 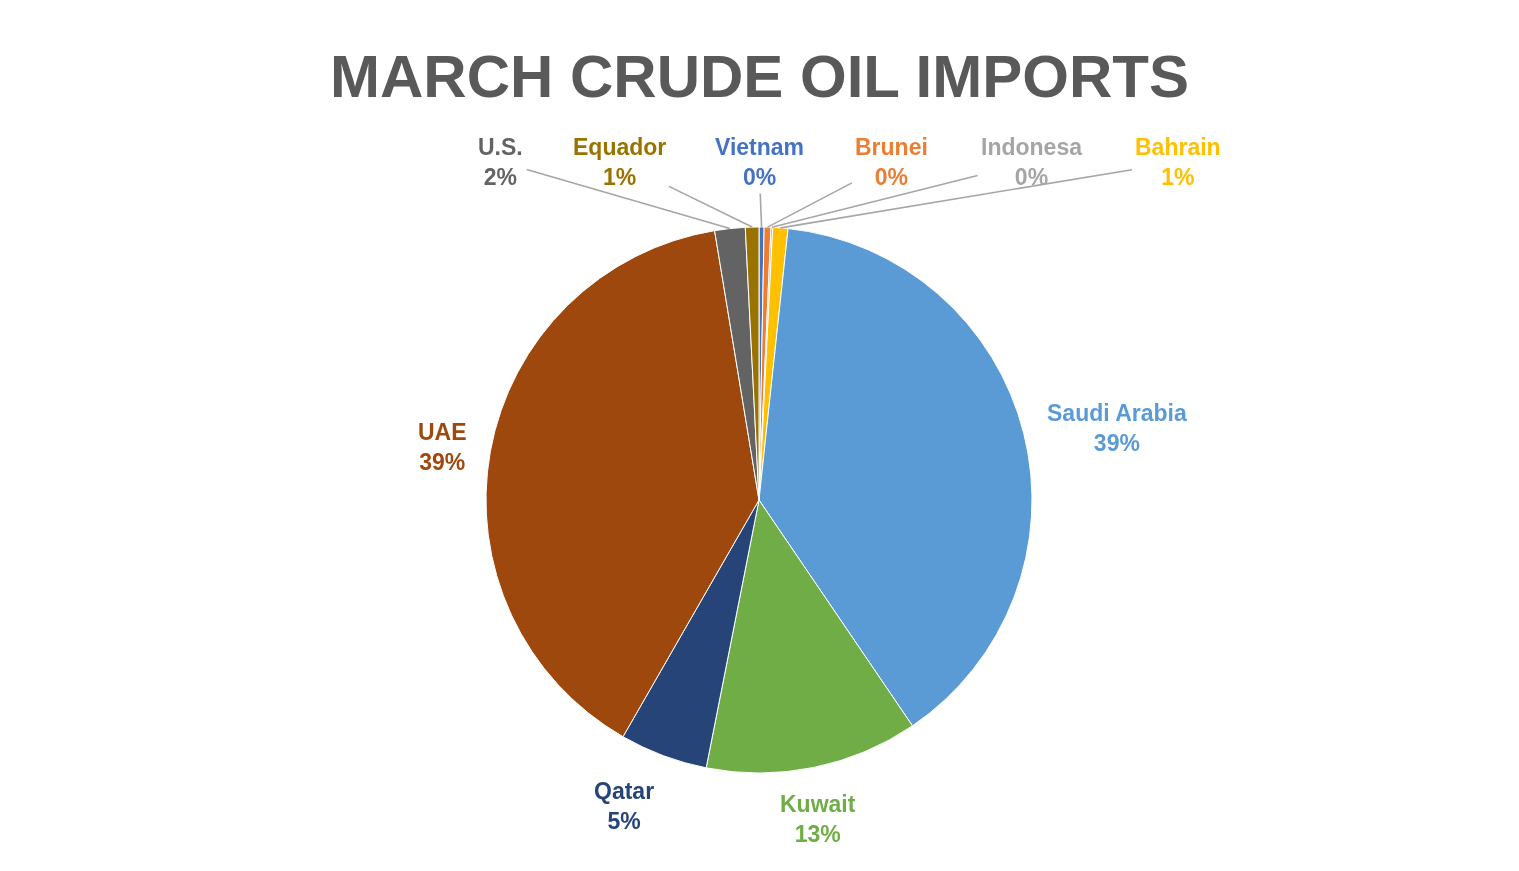 I want to click on slice-label: UAE, so click(x=442, y=432).